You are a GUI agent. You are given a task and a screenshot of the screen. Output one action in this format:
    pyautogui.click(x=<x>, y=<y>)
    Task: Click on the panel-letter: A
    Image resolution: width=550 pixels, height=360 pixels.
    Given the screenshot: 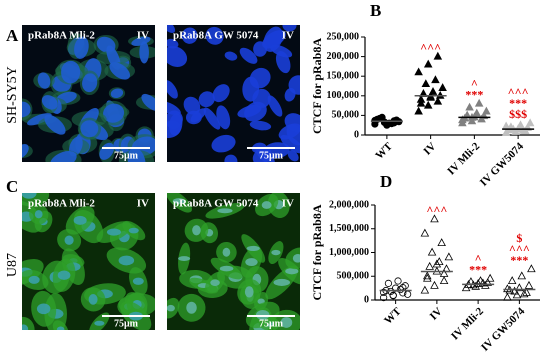 What is the action you would take?
    pyautogui.click(x=12, y=35)
    